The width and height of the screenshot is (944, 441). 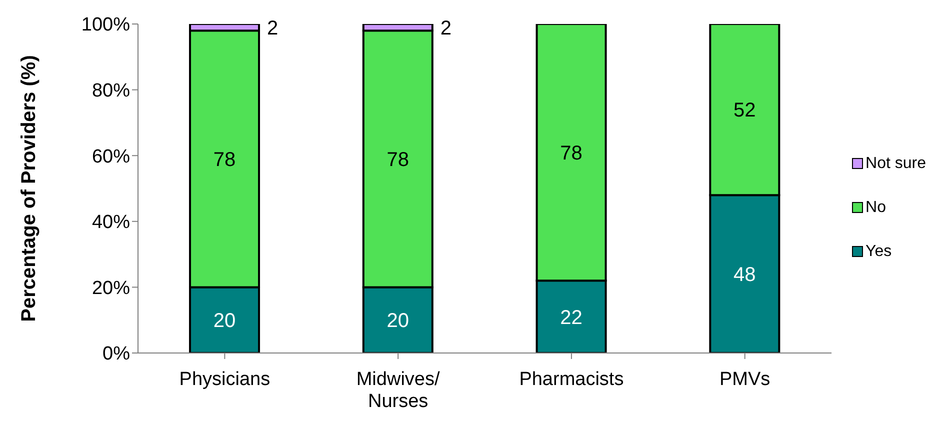 I want to click on y-tick-label: 0%, so click(x=116, y=354).